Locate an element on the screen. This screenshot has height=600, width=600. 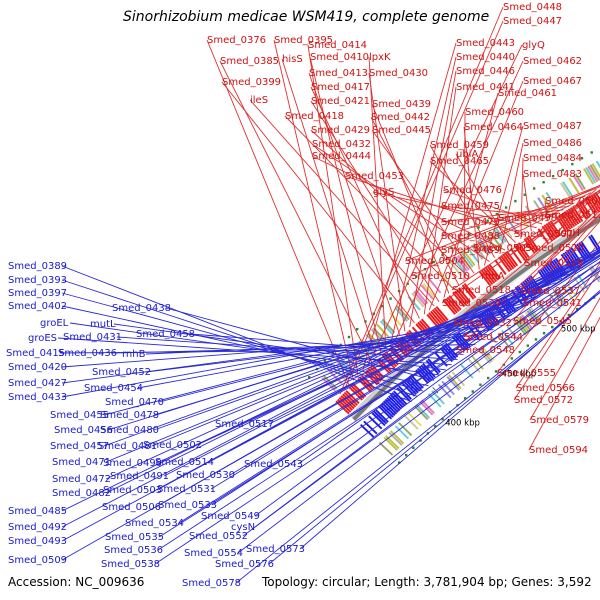
forward-gene-label: Smed_0441 is located at coordinates (485, 87).